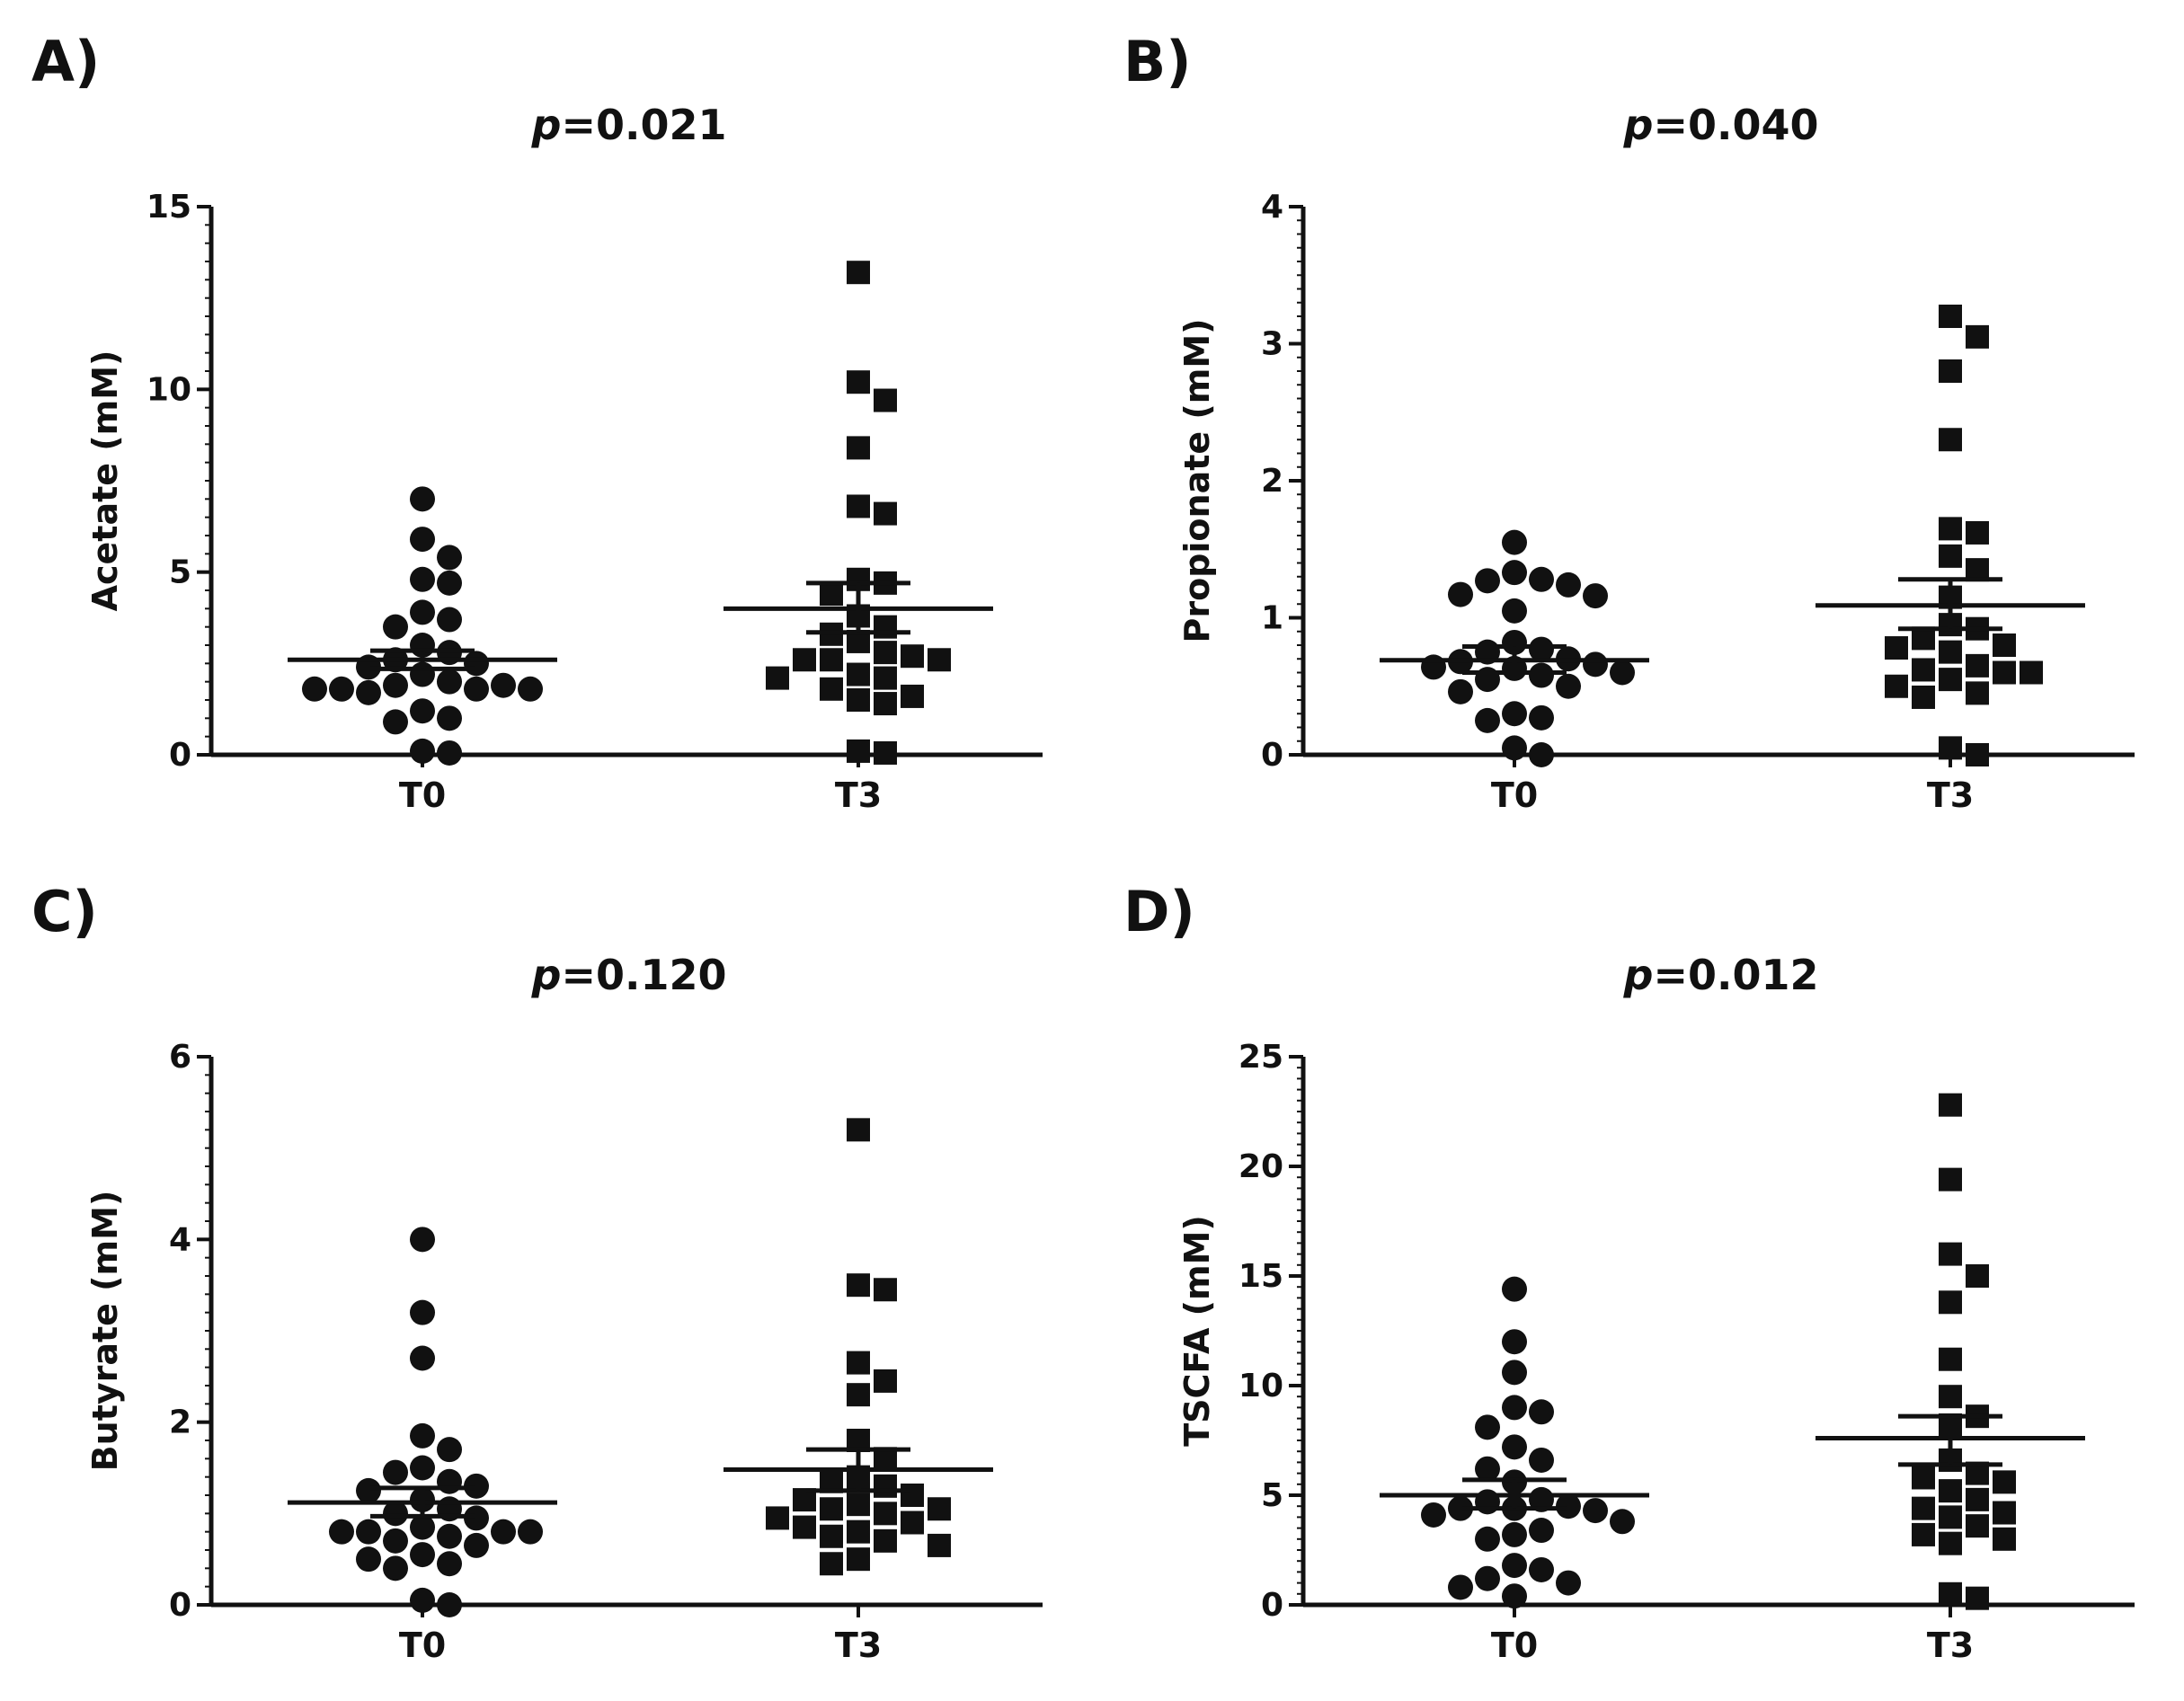 Image resolution: width=2184 pixels, height=1701 pixels. I want to click on chart-title: p=0.012, so click(1721, 975).